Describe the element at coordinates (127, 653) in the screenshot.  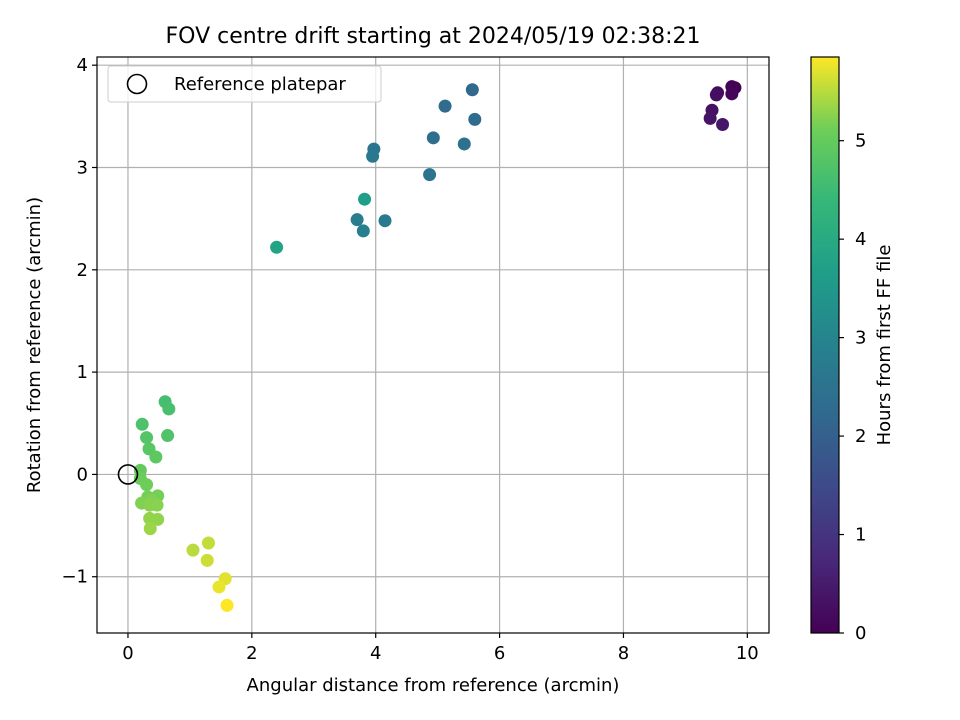
I see `x-tick-label: 0` at that location.